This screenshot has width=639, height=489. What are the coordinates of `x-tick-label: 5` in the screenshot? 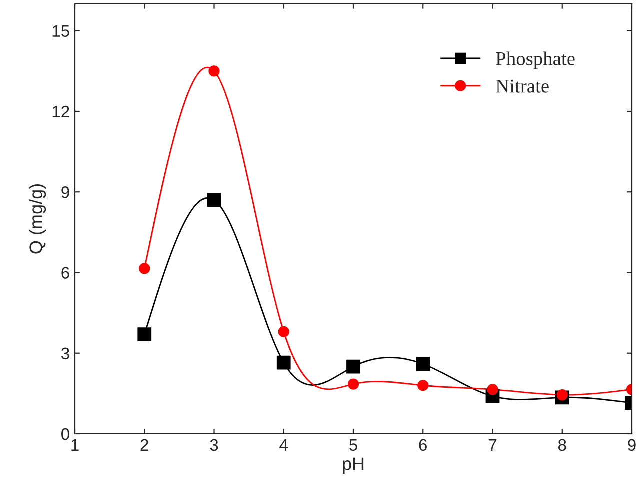 It's located at (354, 445).